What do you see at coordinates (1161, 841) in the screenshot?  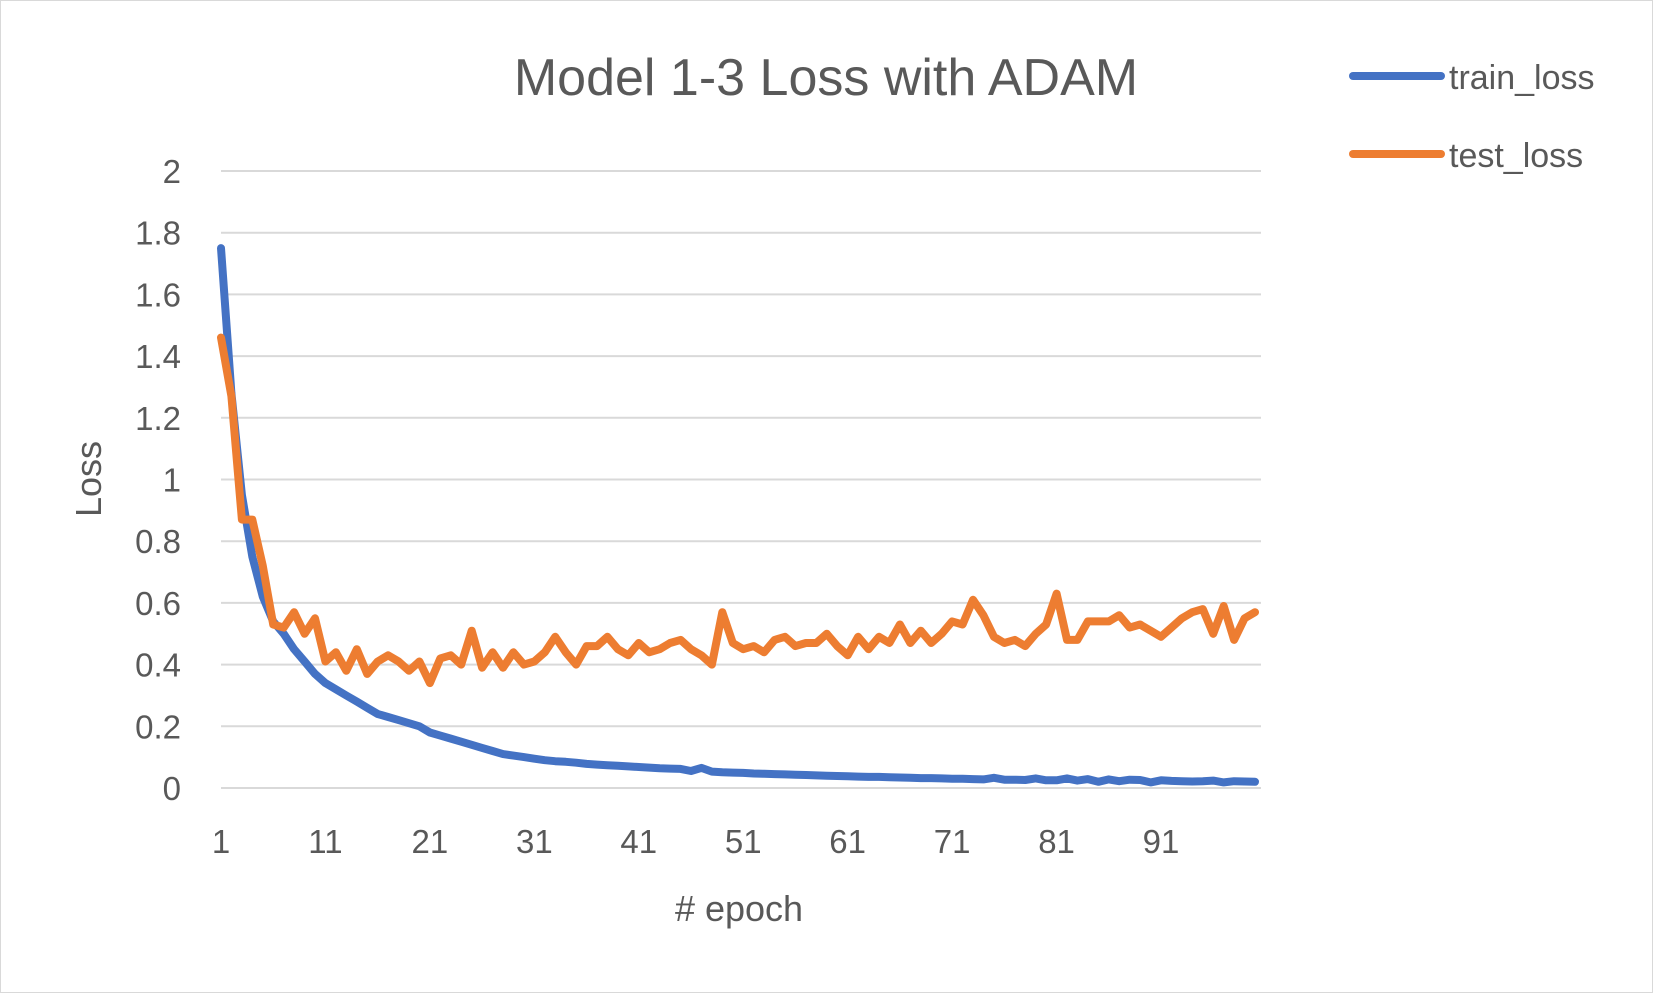 I see `x-tick-label: 91` at bounding box center [1161, 841].